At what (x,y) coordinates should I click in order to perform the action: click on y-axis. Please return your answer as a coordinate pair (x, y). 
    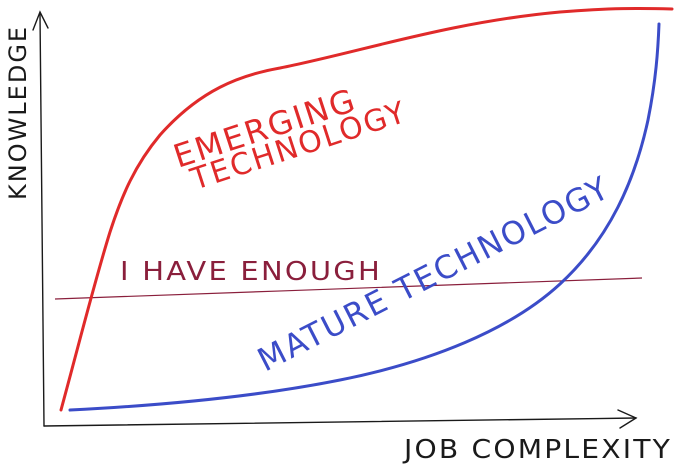
    Looking at the image, I should click on (40, 218).